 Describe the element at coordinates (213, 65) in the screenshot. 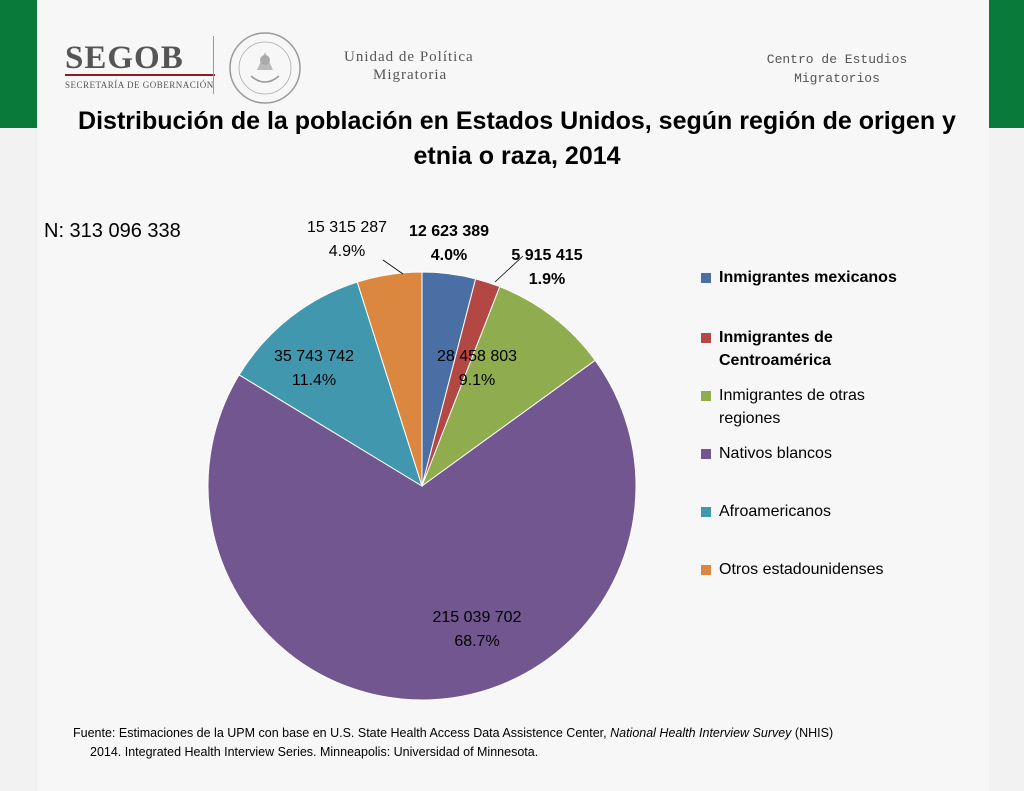

I see `header-divider` at that location.